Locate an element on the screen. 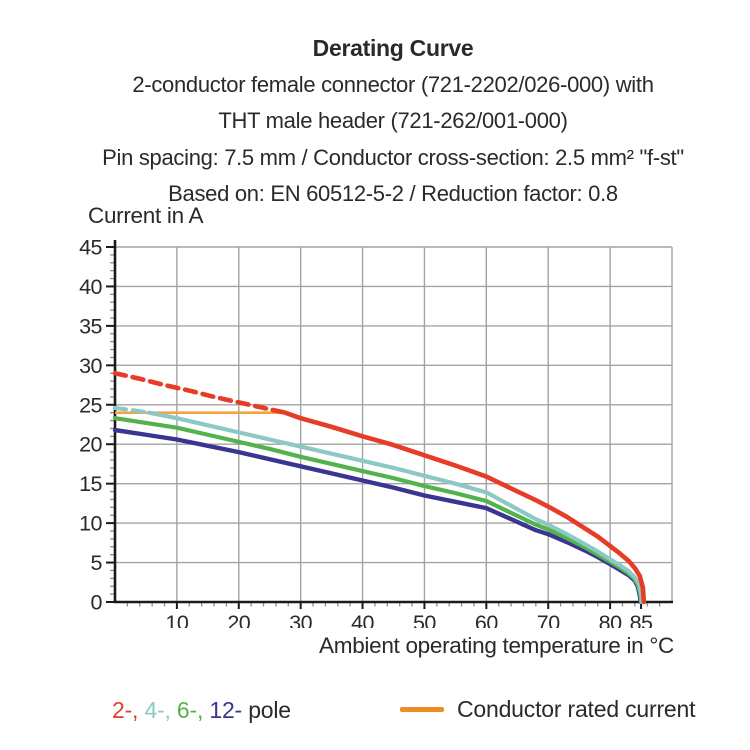  series-curve-dashed-2-pole is located at coordinates (200, 392).